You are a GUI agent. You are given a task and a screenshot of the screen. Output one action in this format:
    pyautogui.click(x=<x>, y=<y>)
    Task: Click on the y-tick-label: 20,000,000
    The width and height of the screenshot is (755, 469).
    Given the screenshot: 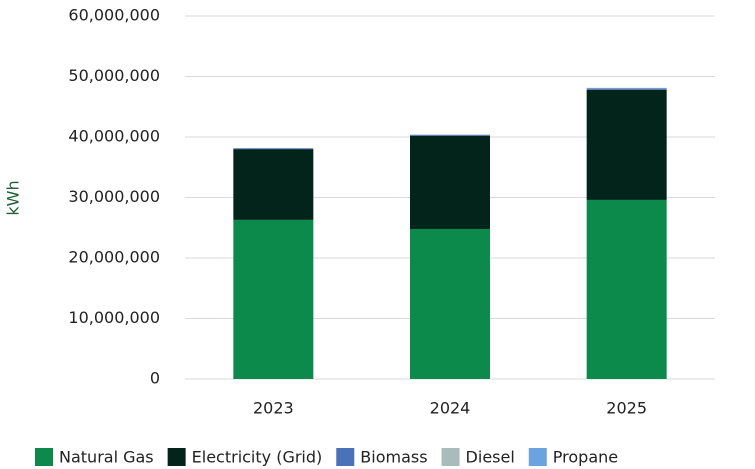 What is the action you would take?
    pyautogui.click(x=114, y=257)
    